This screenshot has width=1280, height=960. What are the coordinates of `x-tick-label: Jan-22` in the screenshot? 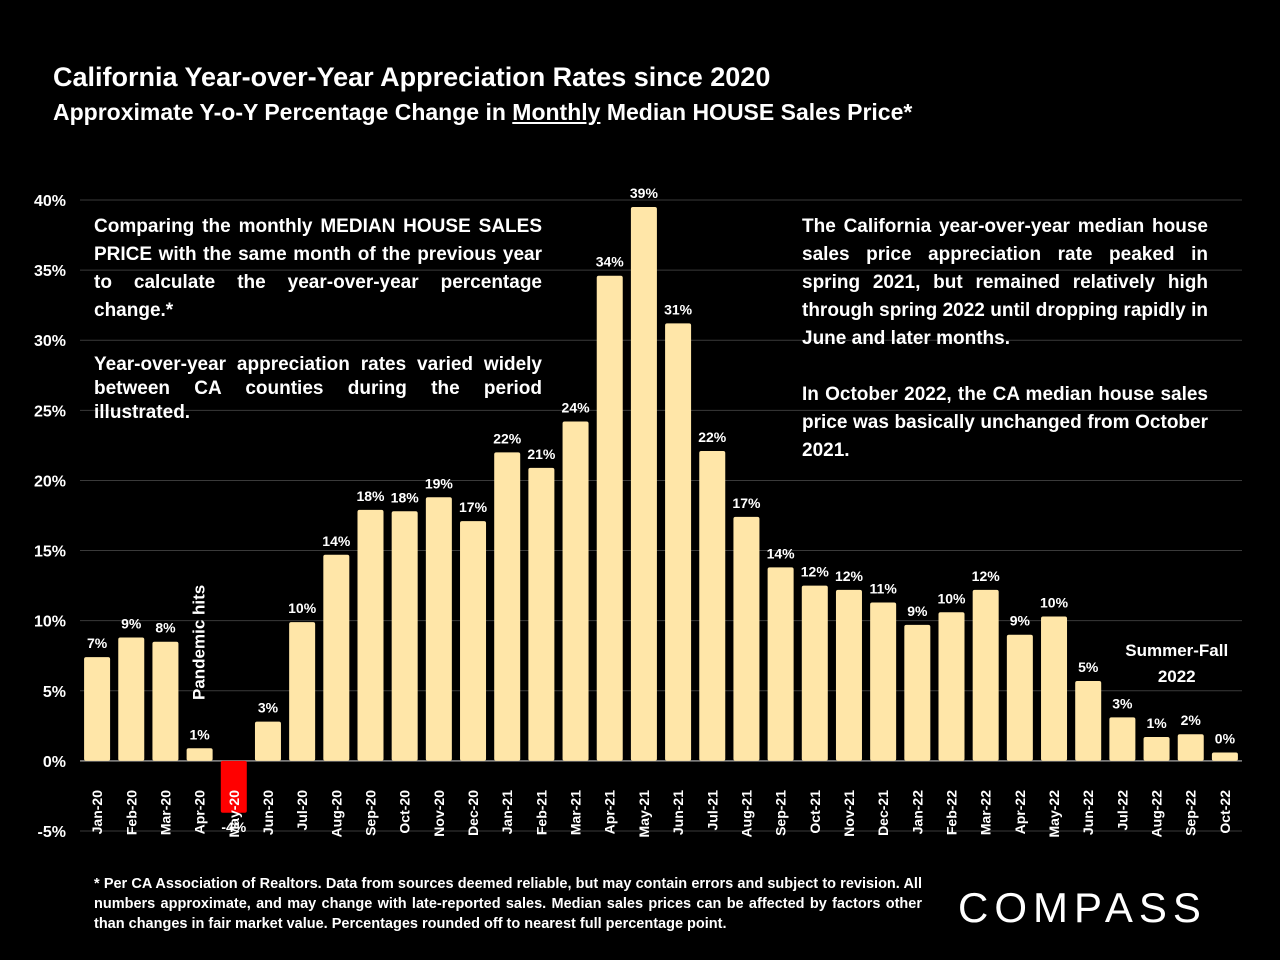 It's located at (917, 812).